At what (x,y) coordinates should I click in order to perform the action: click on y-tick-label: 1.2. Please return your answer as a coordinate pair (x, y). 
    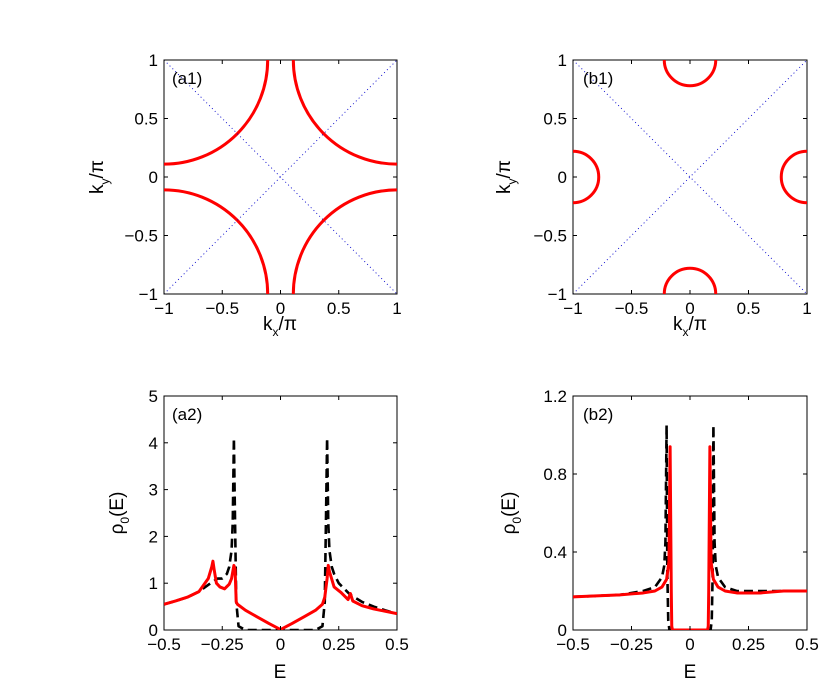
    Looking at the image, I should click on (555, 396).